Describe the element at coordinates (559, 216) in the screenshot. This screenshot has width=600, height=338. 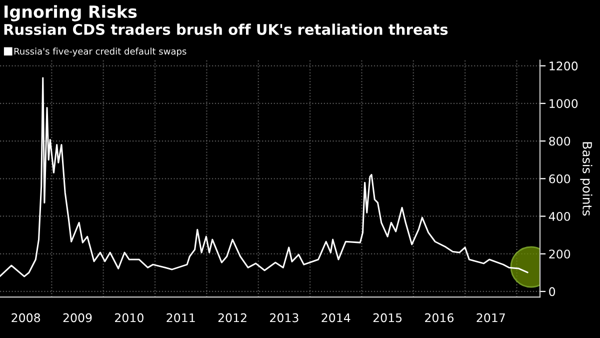
I see `y-tick-label: 400` at that location.